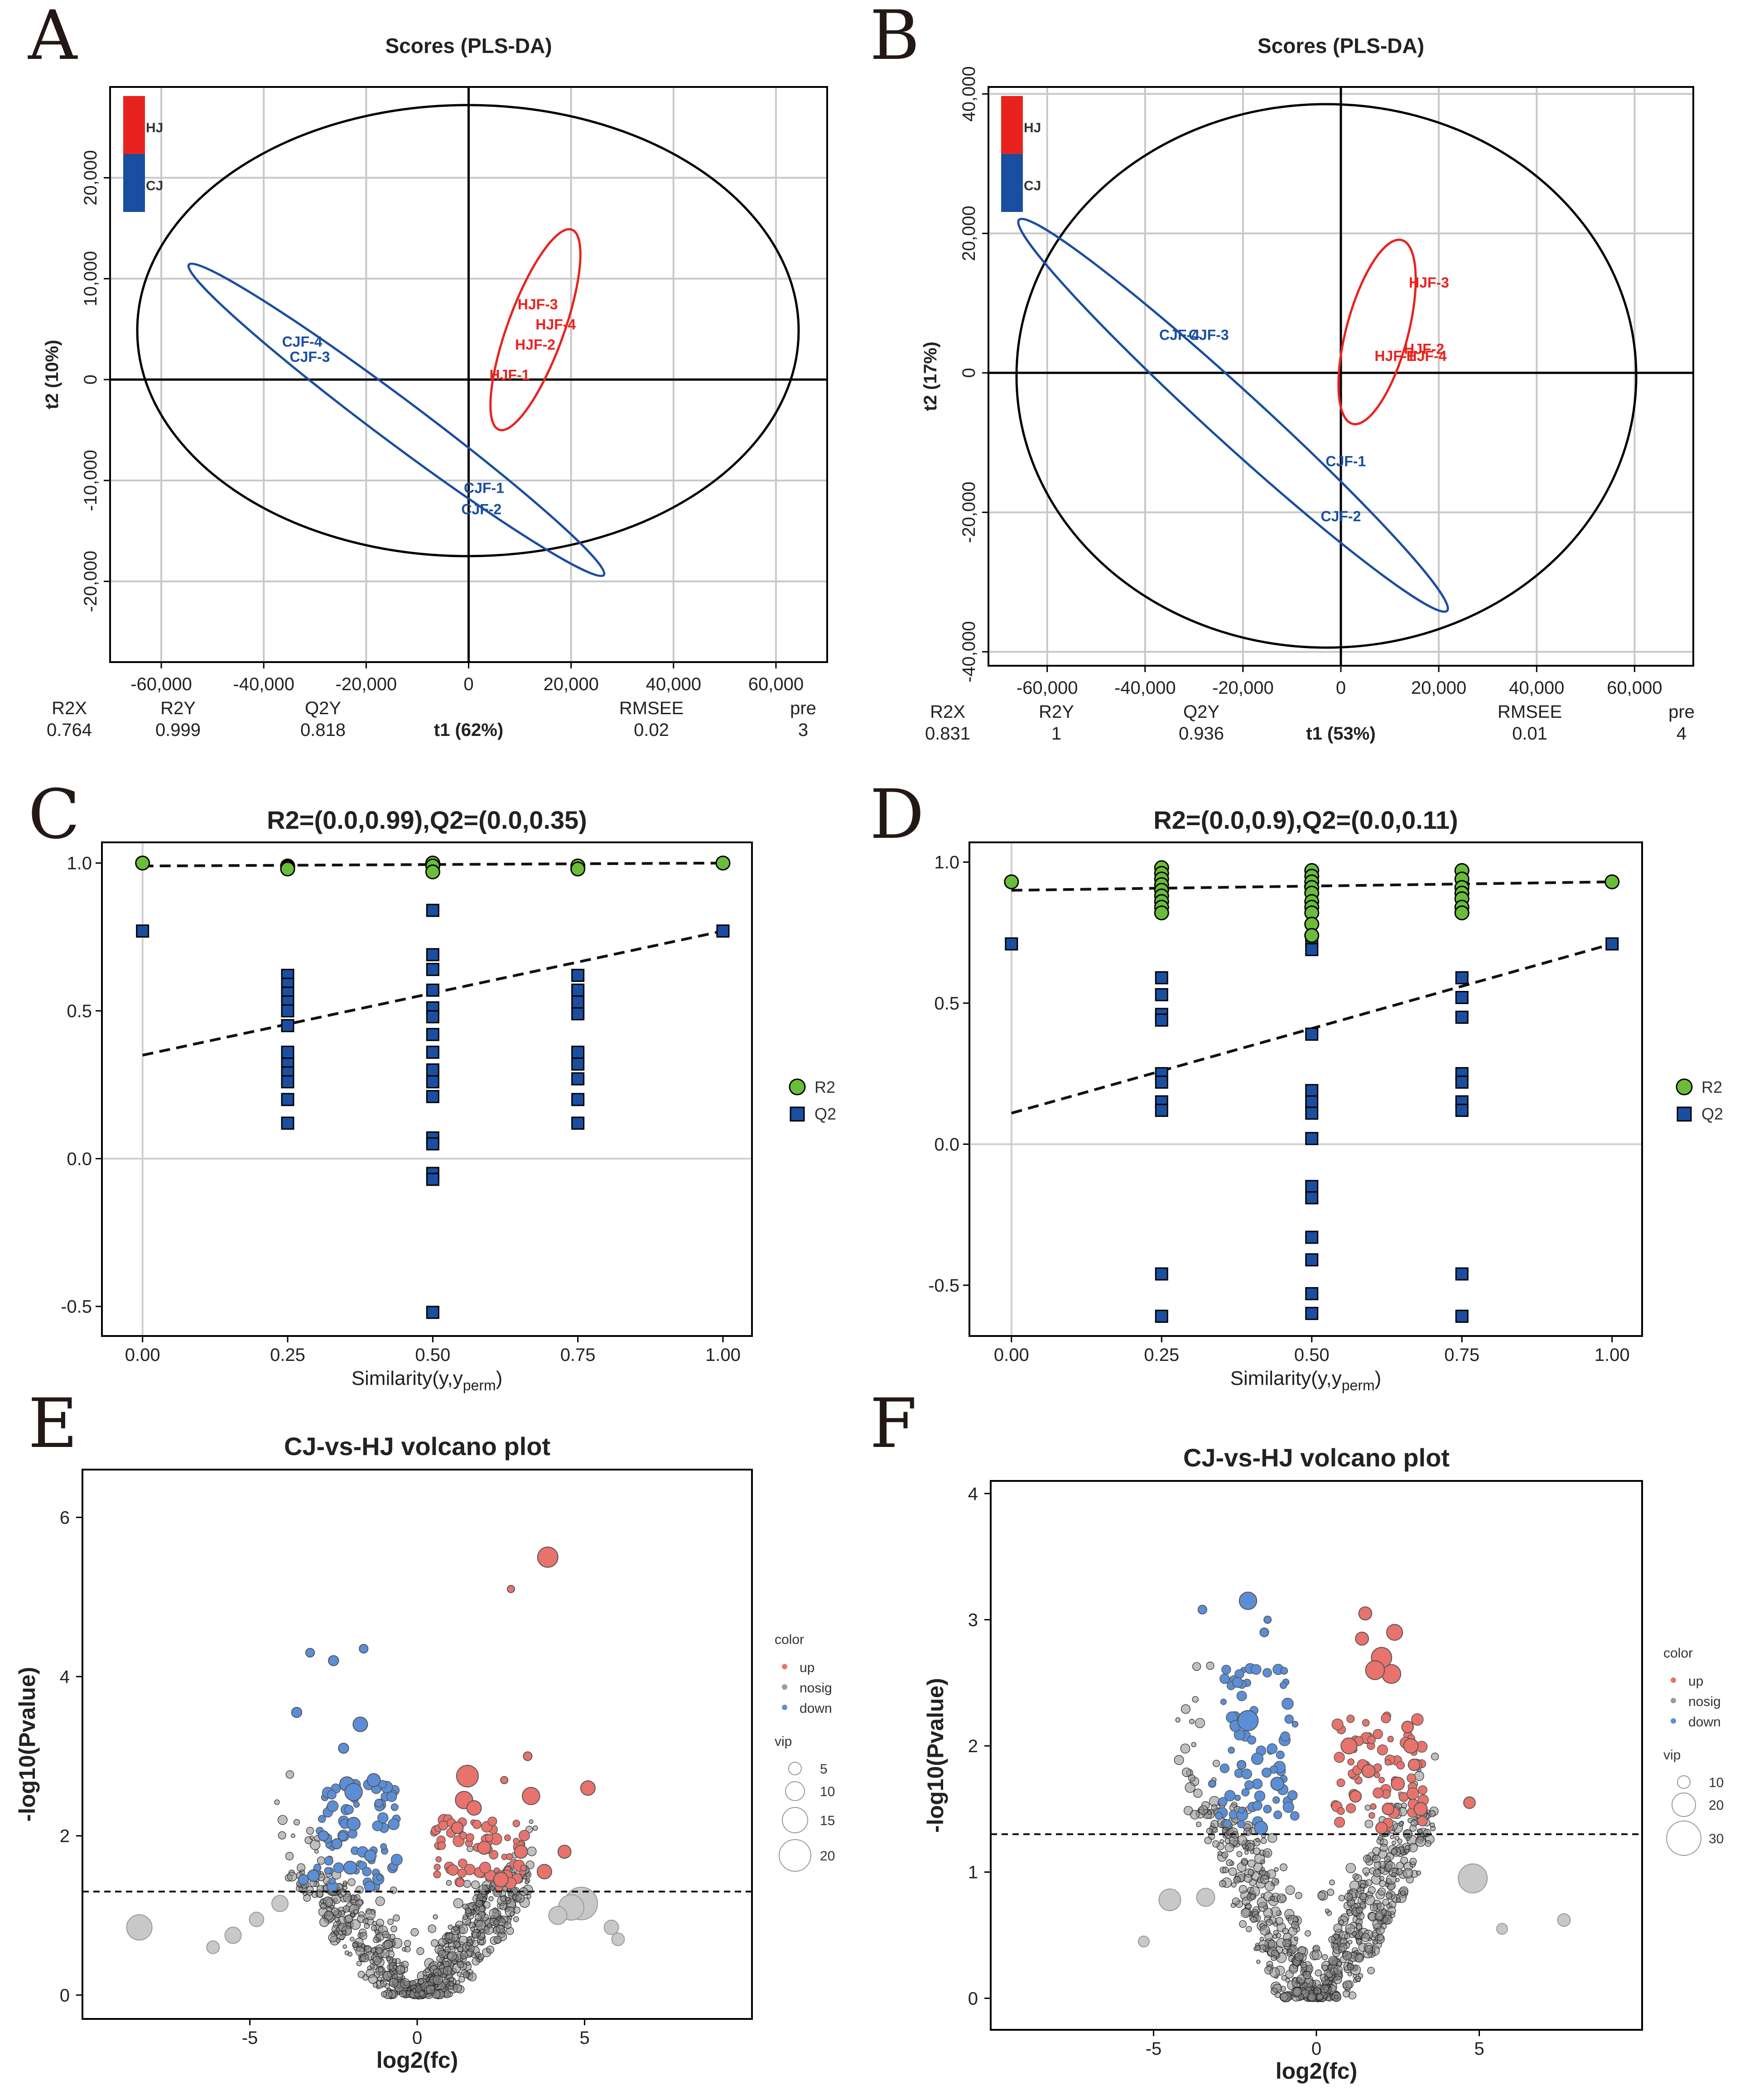 The width and height of the screenshot is (1754, 2100). I want to click on y-tick-label: -20,000, so click(969, 512).